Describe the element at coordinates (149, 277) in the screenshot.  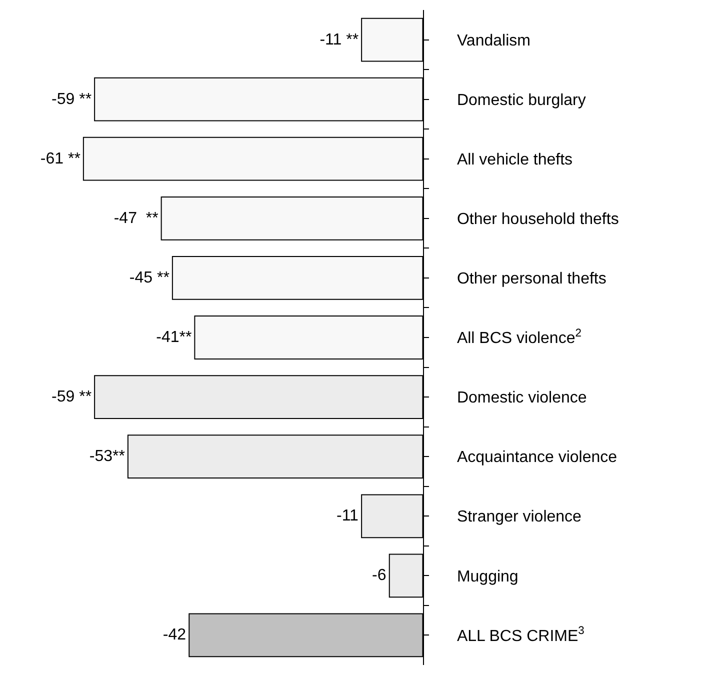
I see `data-label: -45 **` at that location.